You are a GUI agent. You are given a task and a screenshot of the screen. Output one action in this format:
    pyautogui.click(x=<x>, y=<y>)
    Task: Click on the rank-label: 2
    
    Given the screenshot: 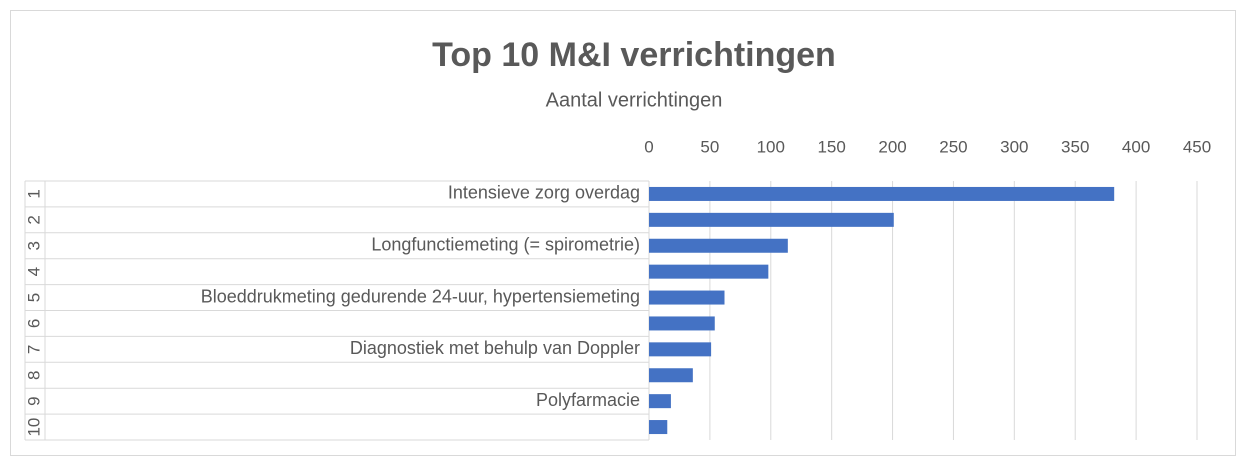 What is the action you would take?
    pyautogui.click(x=33, y=219)
    